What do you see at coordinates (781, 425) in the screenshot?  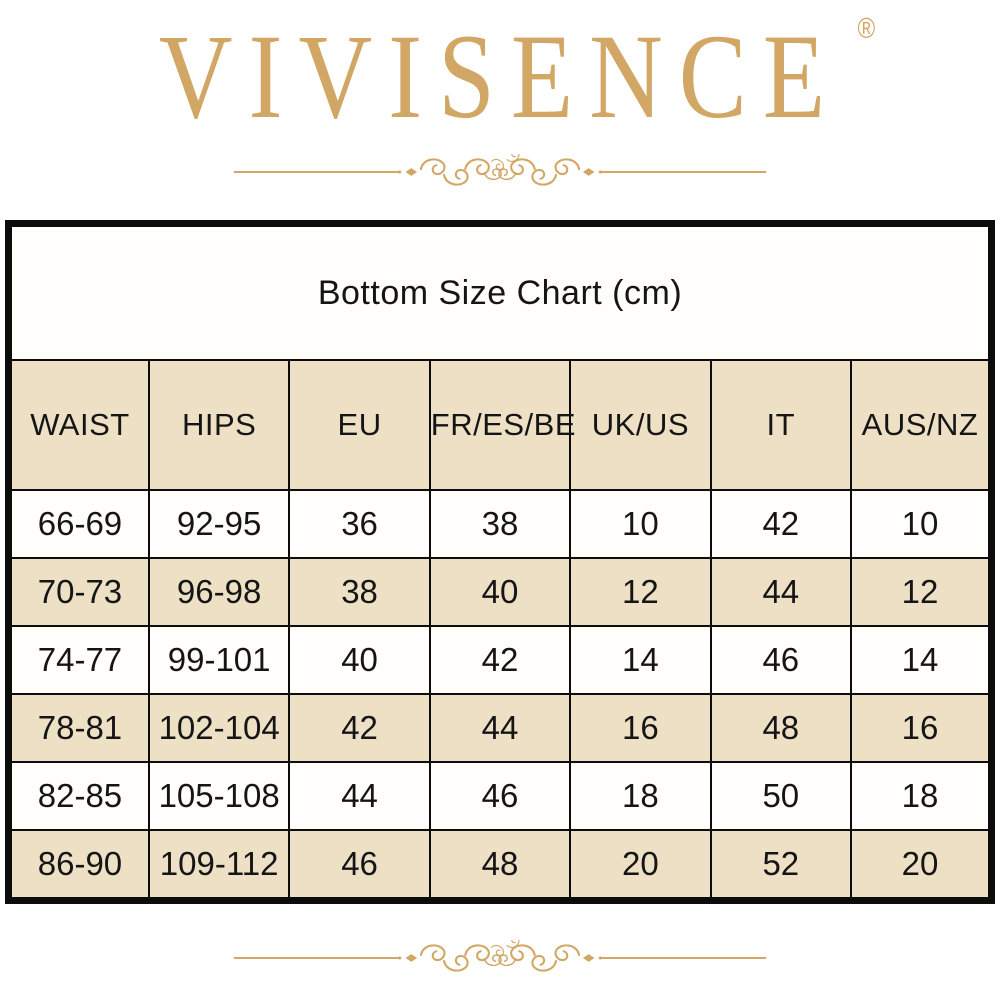 I see `column-header: IT` at bounding box center [781, 425].